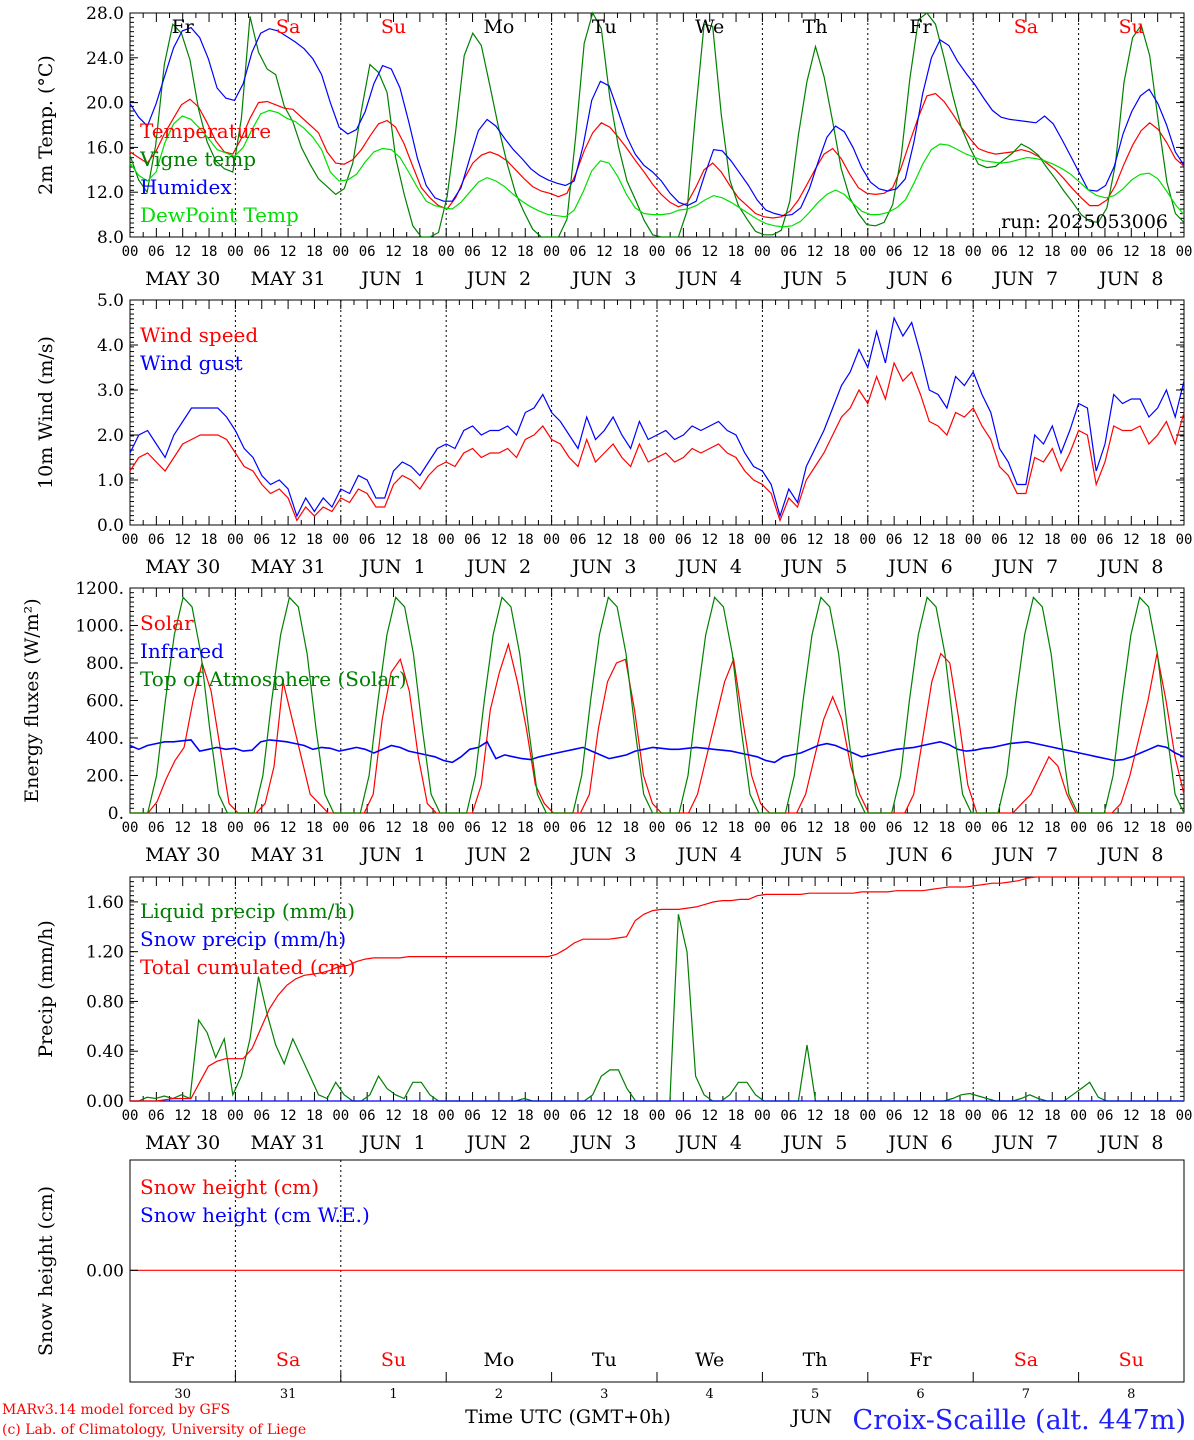 Image resolution: width=1194 pixels, height=1440 pixels. I want to click on day-name-label: We, so click(709, 27).